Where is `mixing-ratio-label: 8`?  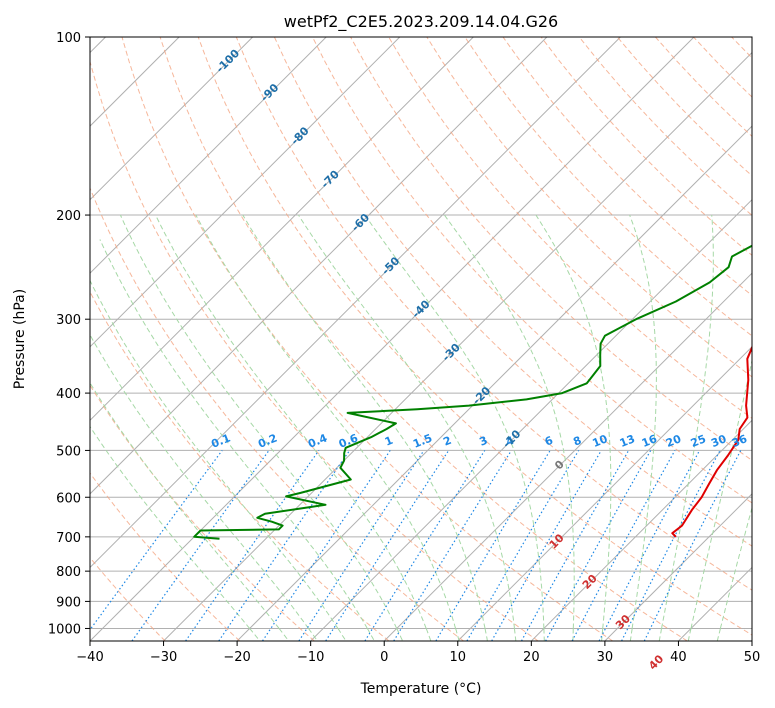 mixing-ratio-label: 8 is located at coordinates (577, 441).